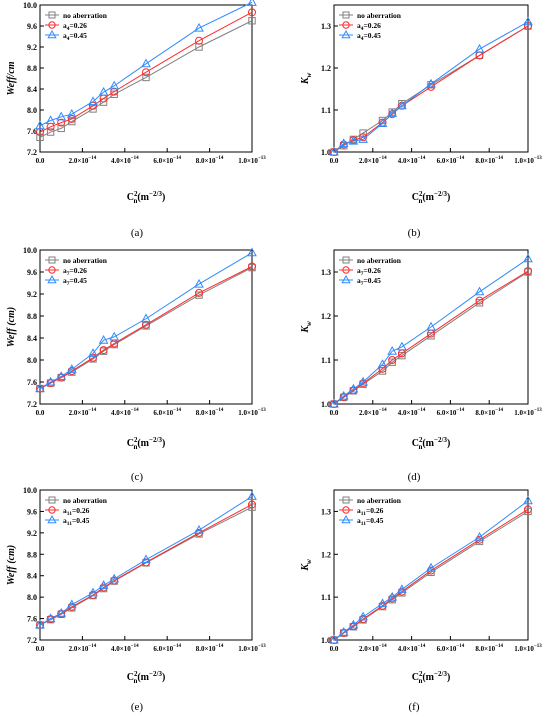  I want to click on y-label-text: Weff (cm), so click(11, 565).